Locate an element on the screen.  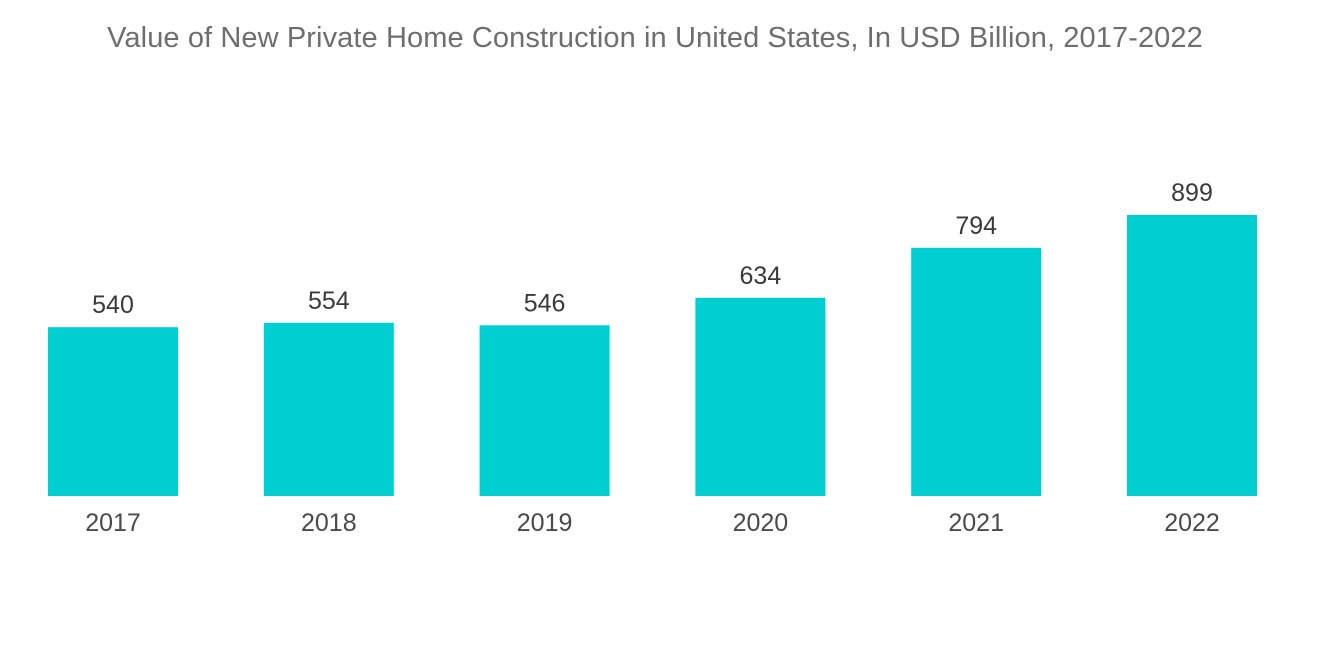
value-label-2019: 546 is located at coordinates (545, 303).